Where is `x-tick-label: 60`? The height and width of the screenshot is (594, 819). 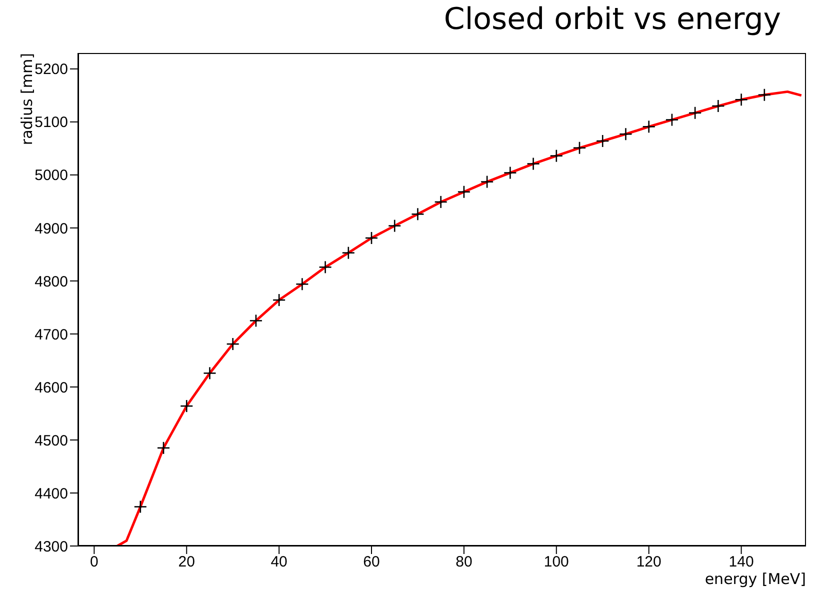
x-tick-label: 60 is located at coordinates (371, 562).